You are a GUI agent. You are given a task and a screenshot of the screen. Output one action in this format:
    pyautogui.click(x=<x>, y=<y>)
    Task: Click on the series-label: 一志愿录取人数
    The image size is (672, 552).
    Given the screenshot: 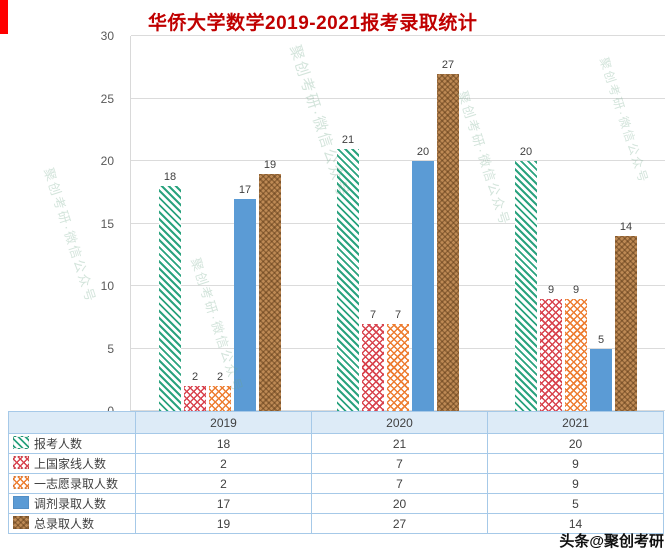 What is the action you would take?
    pyautogui.click(x=76, y=484)
    